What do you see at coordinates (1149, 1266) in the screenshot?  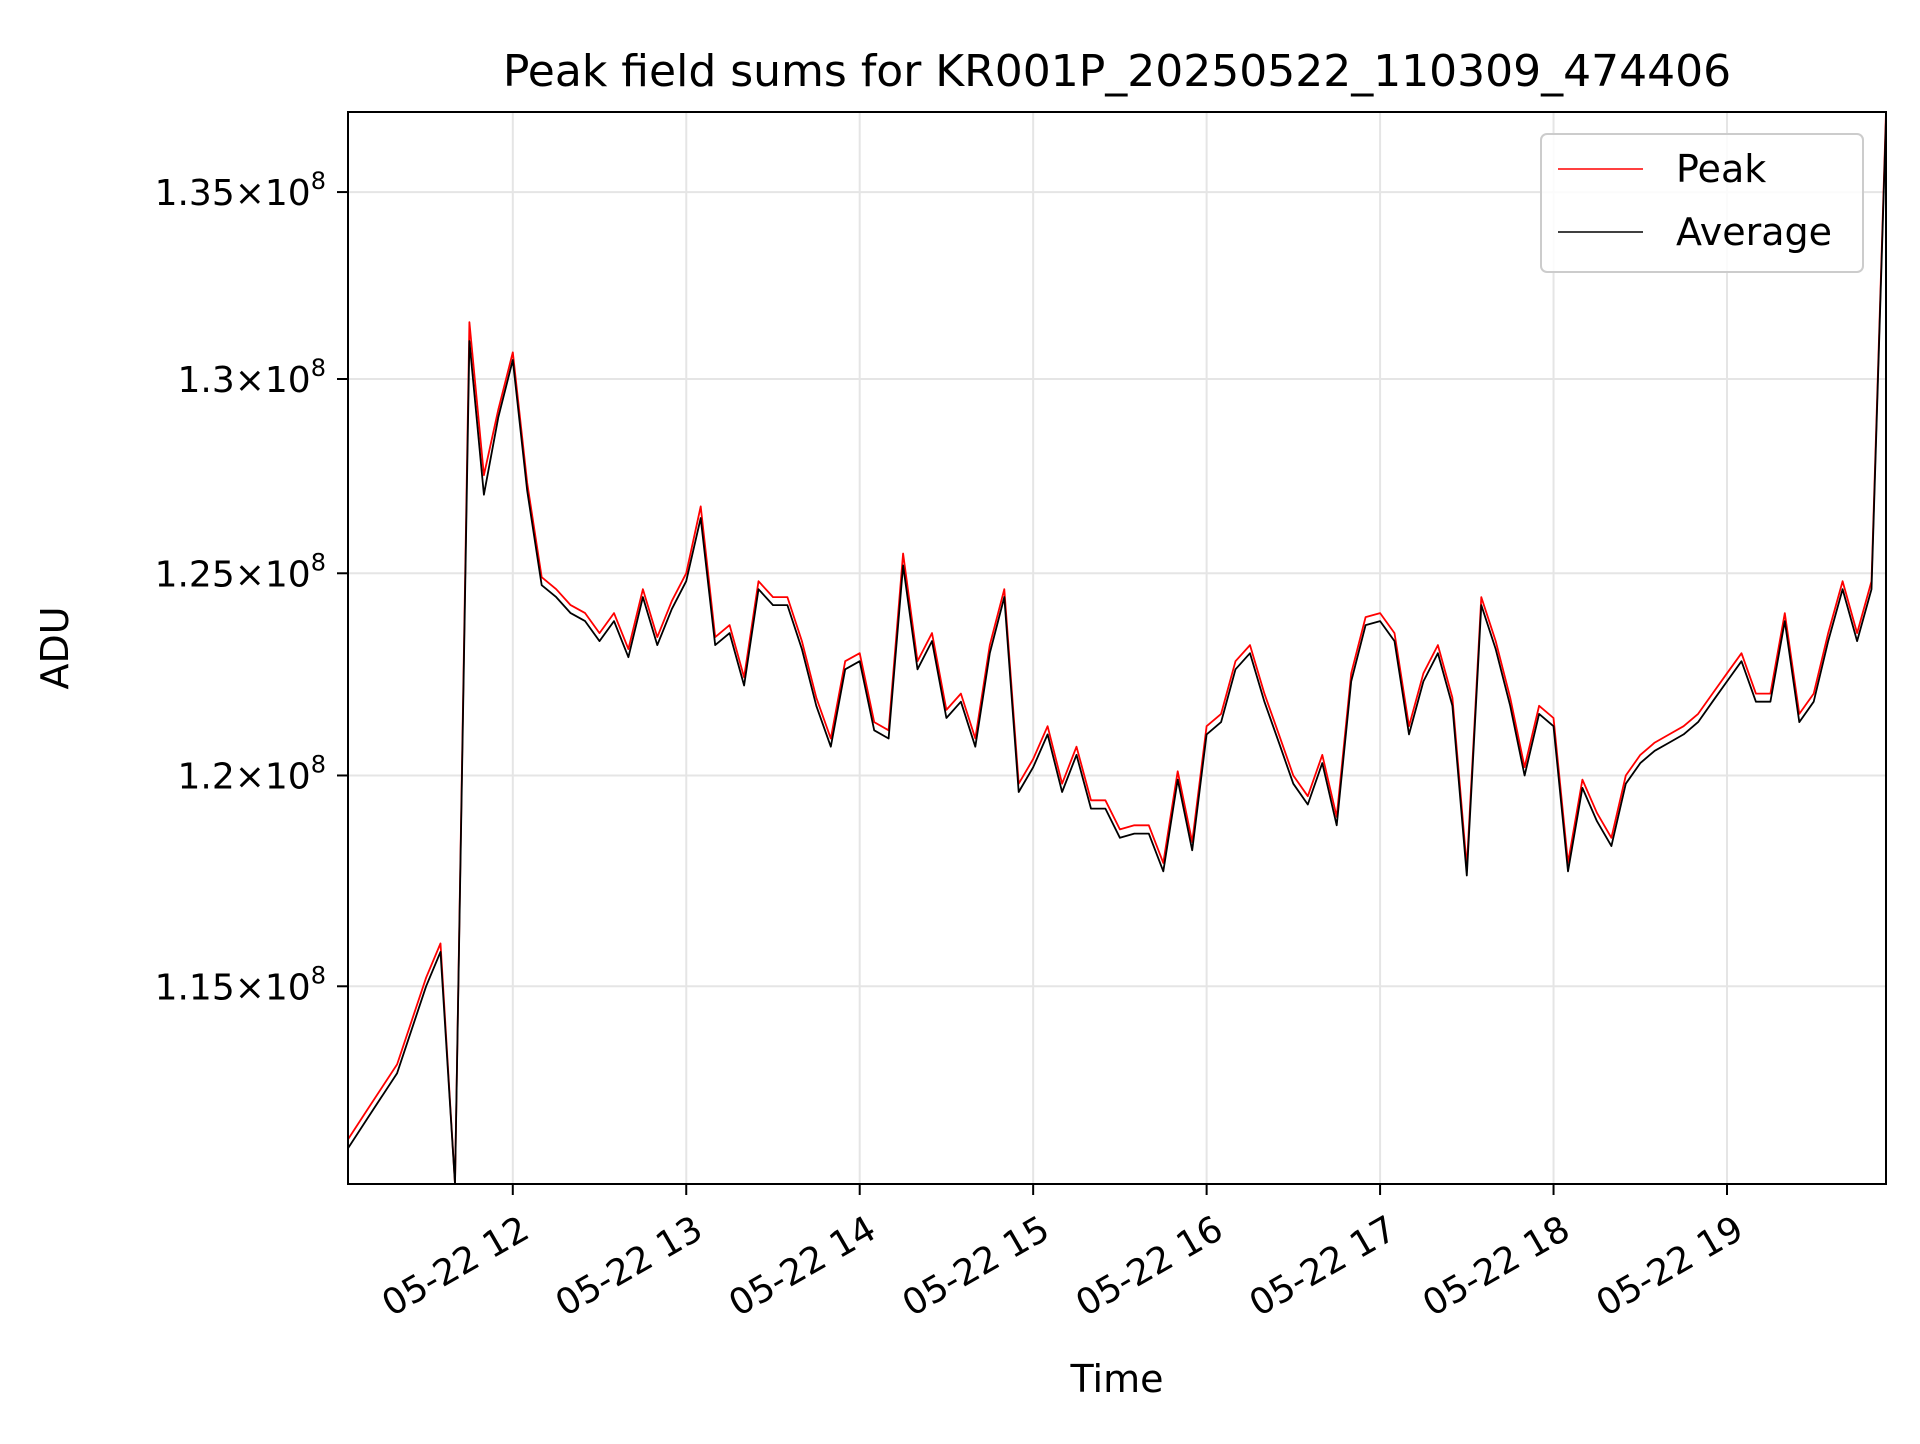 I see `x-tick-label: 05-22 16` at bounding box center [1149, 1266].